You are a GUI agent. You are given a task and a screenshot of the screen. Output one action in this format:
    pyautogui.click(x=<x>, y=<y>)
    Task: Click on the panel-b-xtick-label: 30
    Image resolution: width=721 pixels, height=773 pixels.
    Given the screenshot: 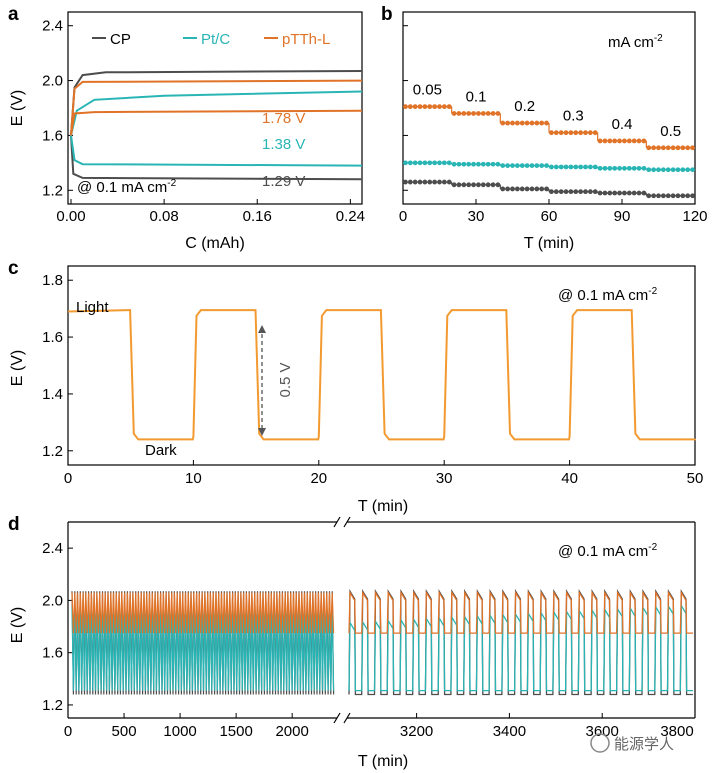 What is the action you would take?
    pyautogui.click(x=476, y=216)
    